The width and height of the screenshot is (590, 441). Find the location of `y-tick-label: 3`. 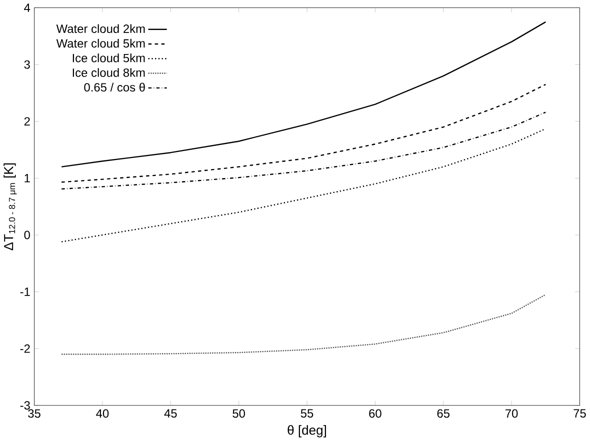

y-tick-label: 3 is located at coordinates (27, 64).